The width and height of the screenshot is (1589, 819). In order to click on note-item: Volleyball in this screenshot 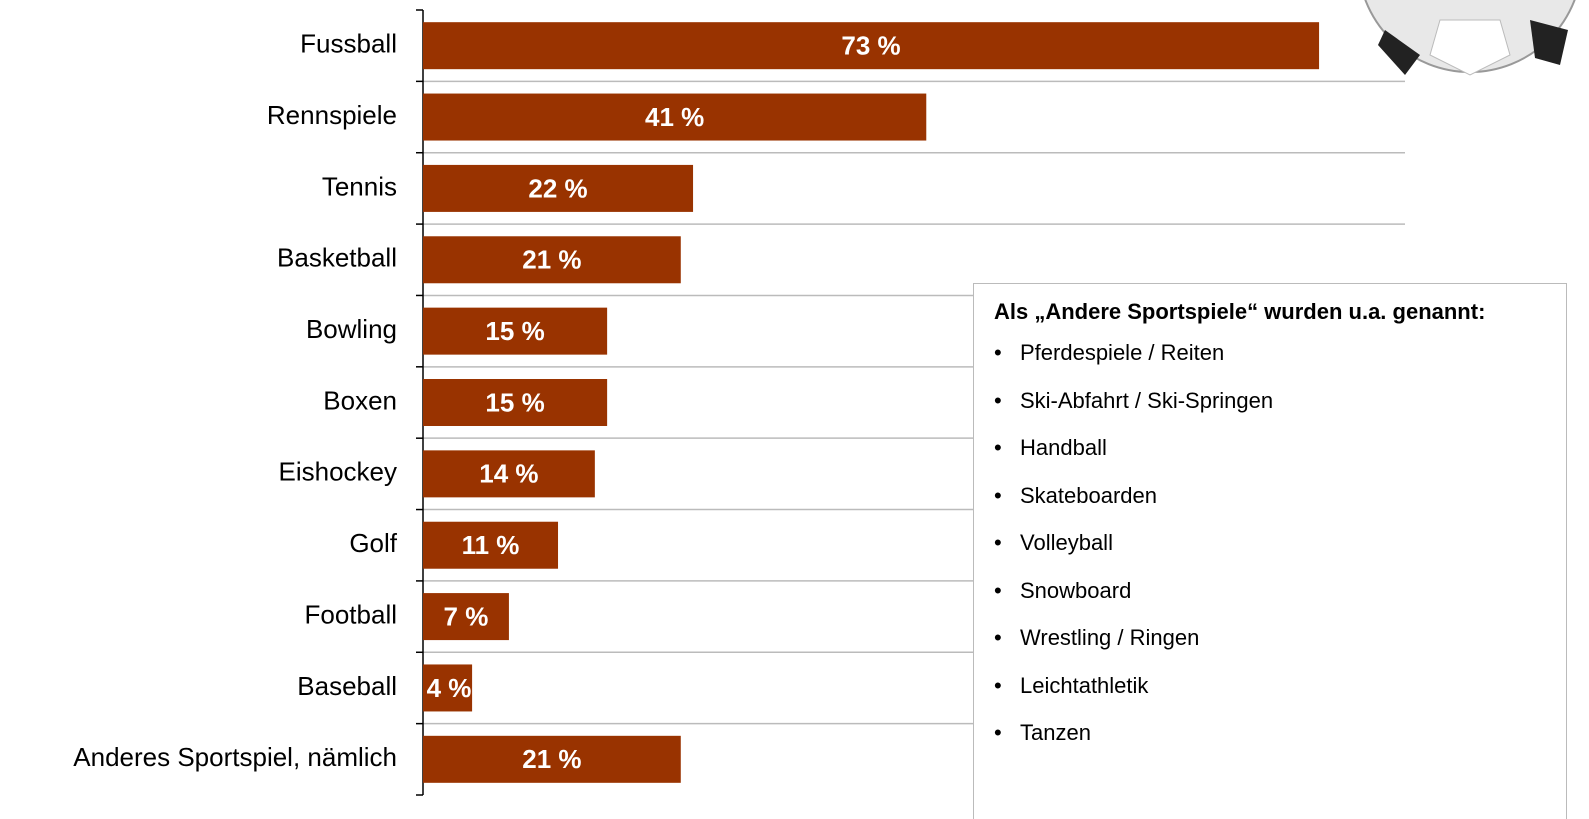, I will do `click(1270, 552)`.